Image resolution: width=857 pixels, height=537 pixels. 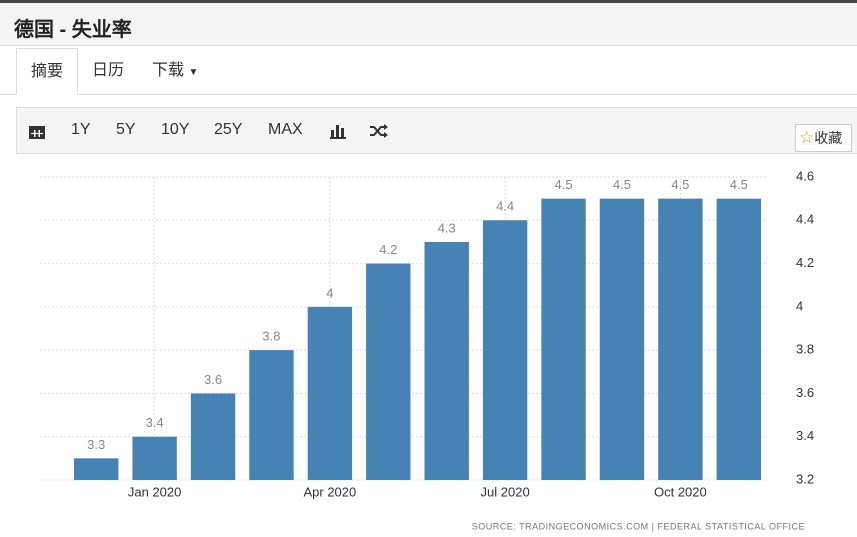 I want to click on tab: 日历, so click(x=108, y=70).